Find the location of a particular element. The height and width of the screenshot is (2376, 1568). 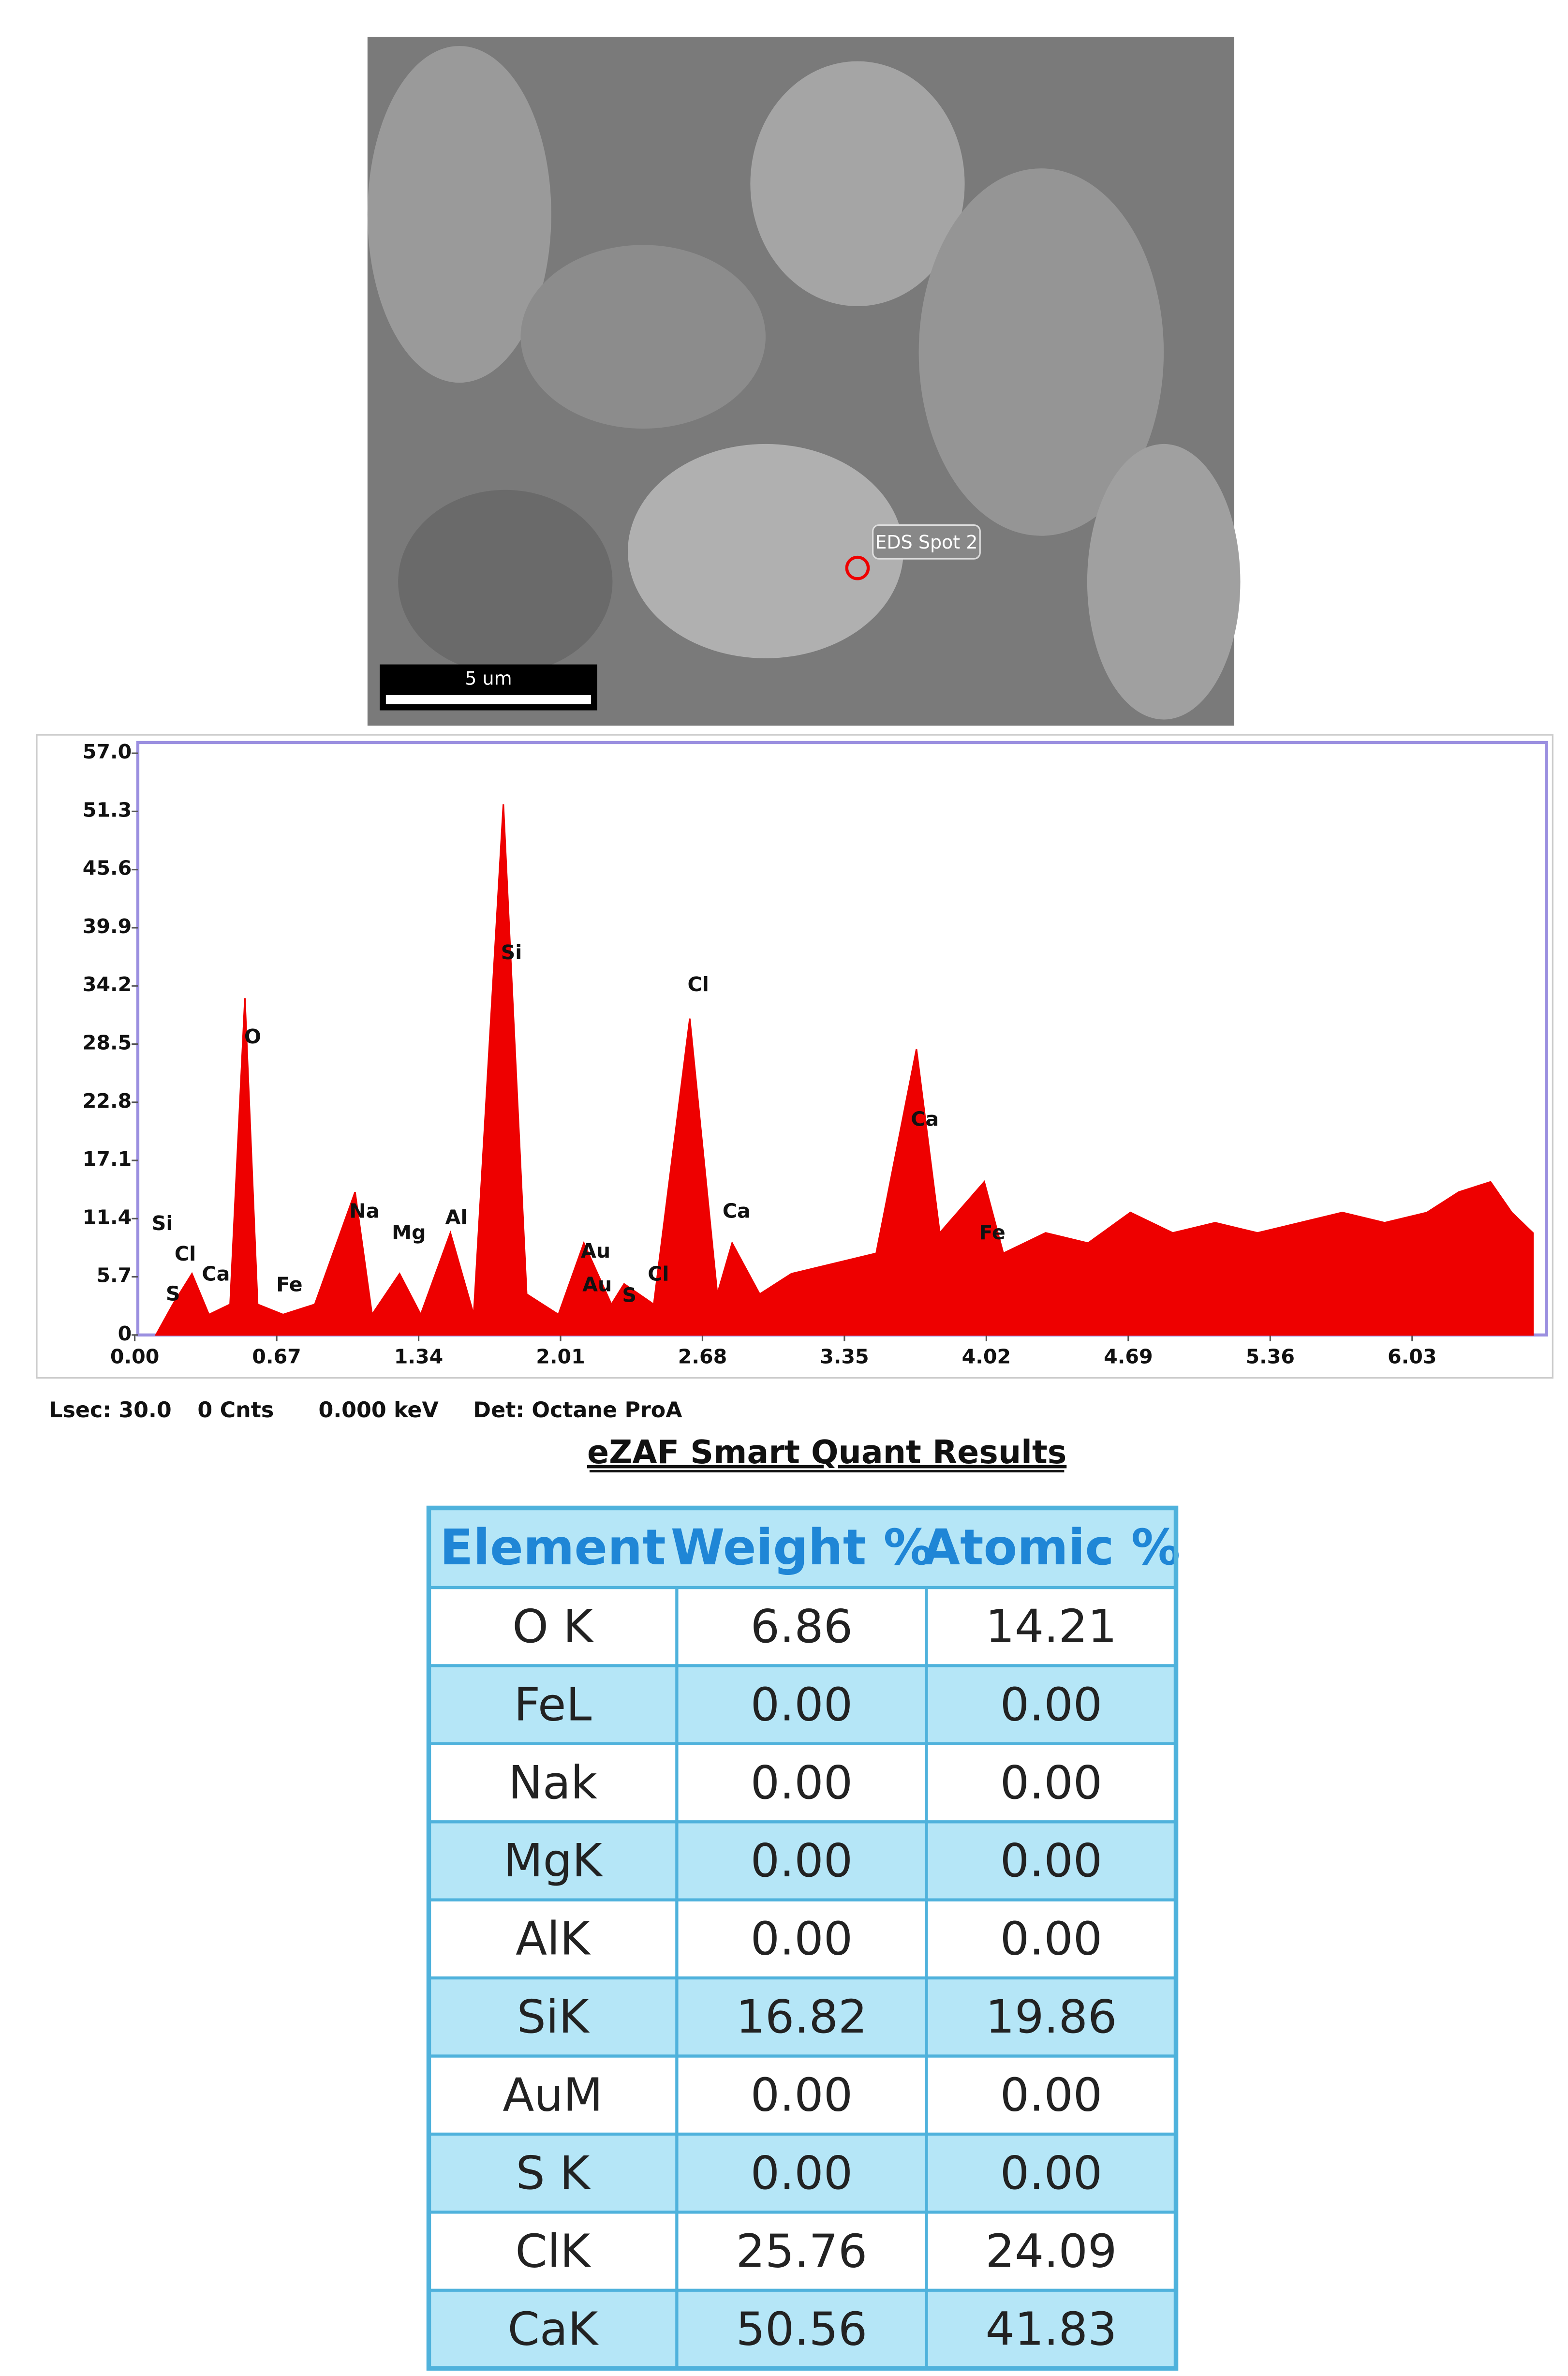

header-cell: Element is located at coordinates (553, 1547).